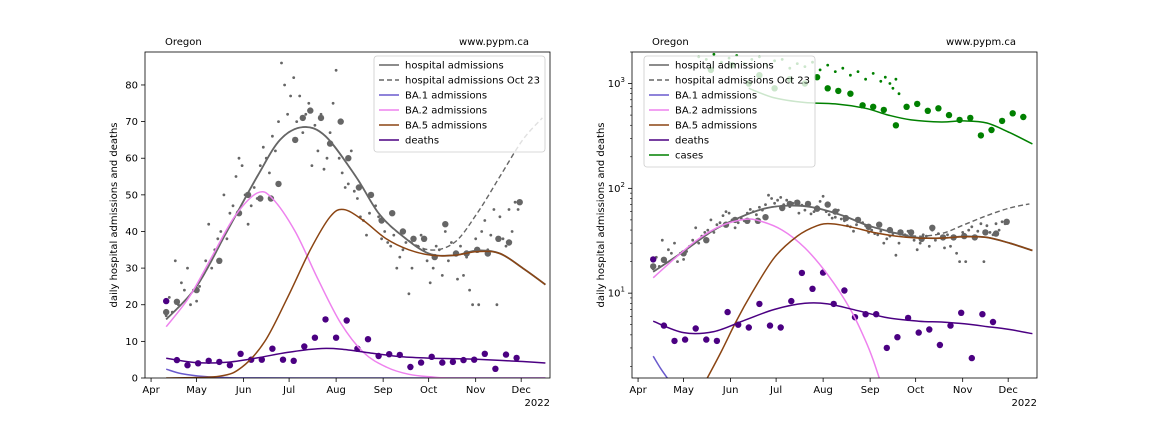  I want to click on y-tick-label: 40, so click(131, 232).